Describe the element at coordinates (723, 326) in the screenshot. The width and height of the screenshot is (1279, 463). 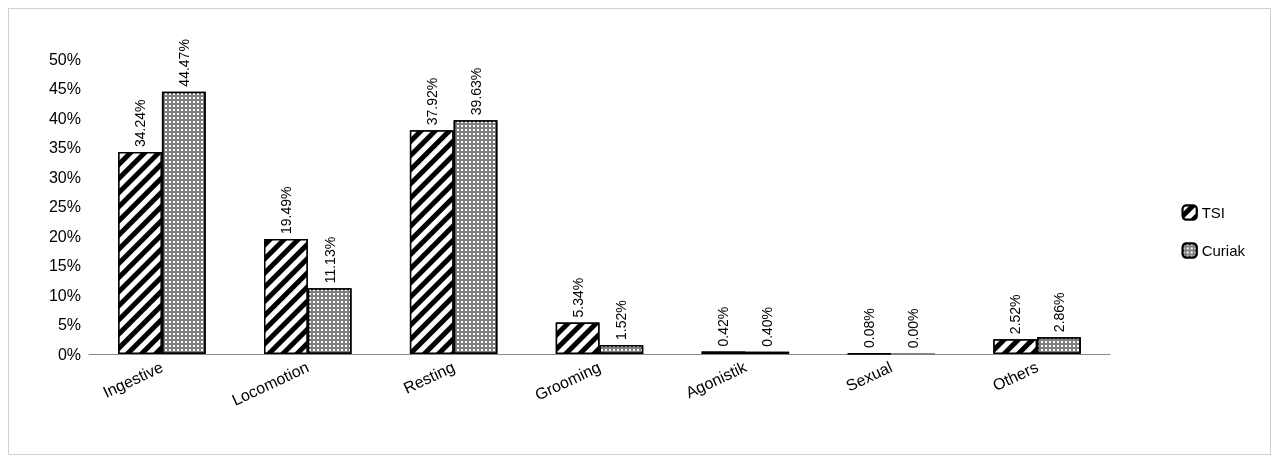
I see `data-label: 0.42%` at that location.